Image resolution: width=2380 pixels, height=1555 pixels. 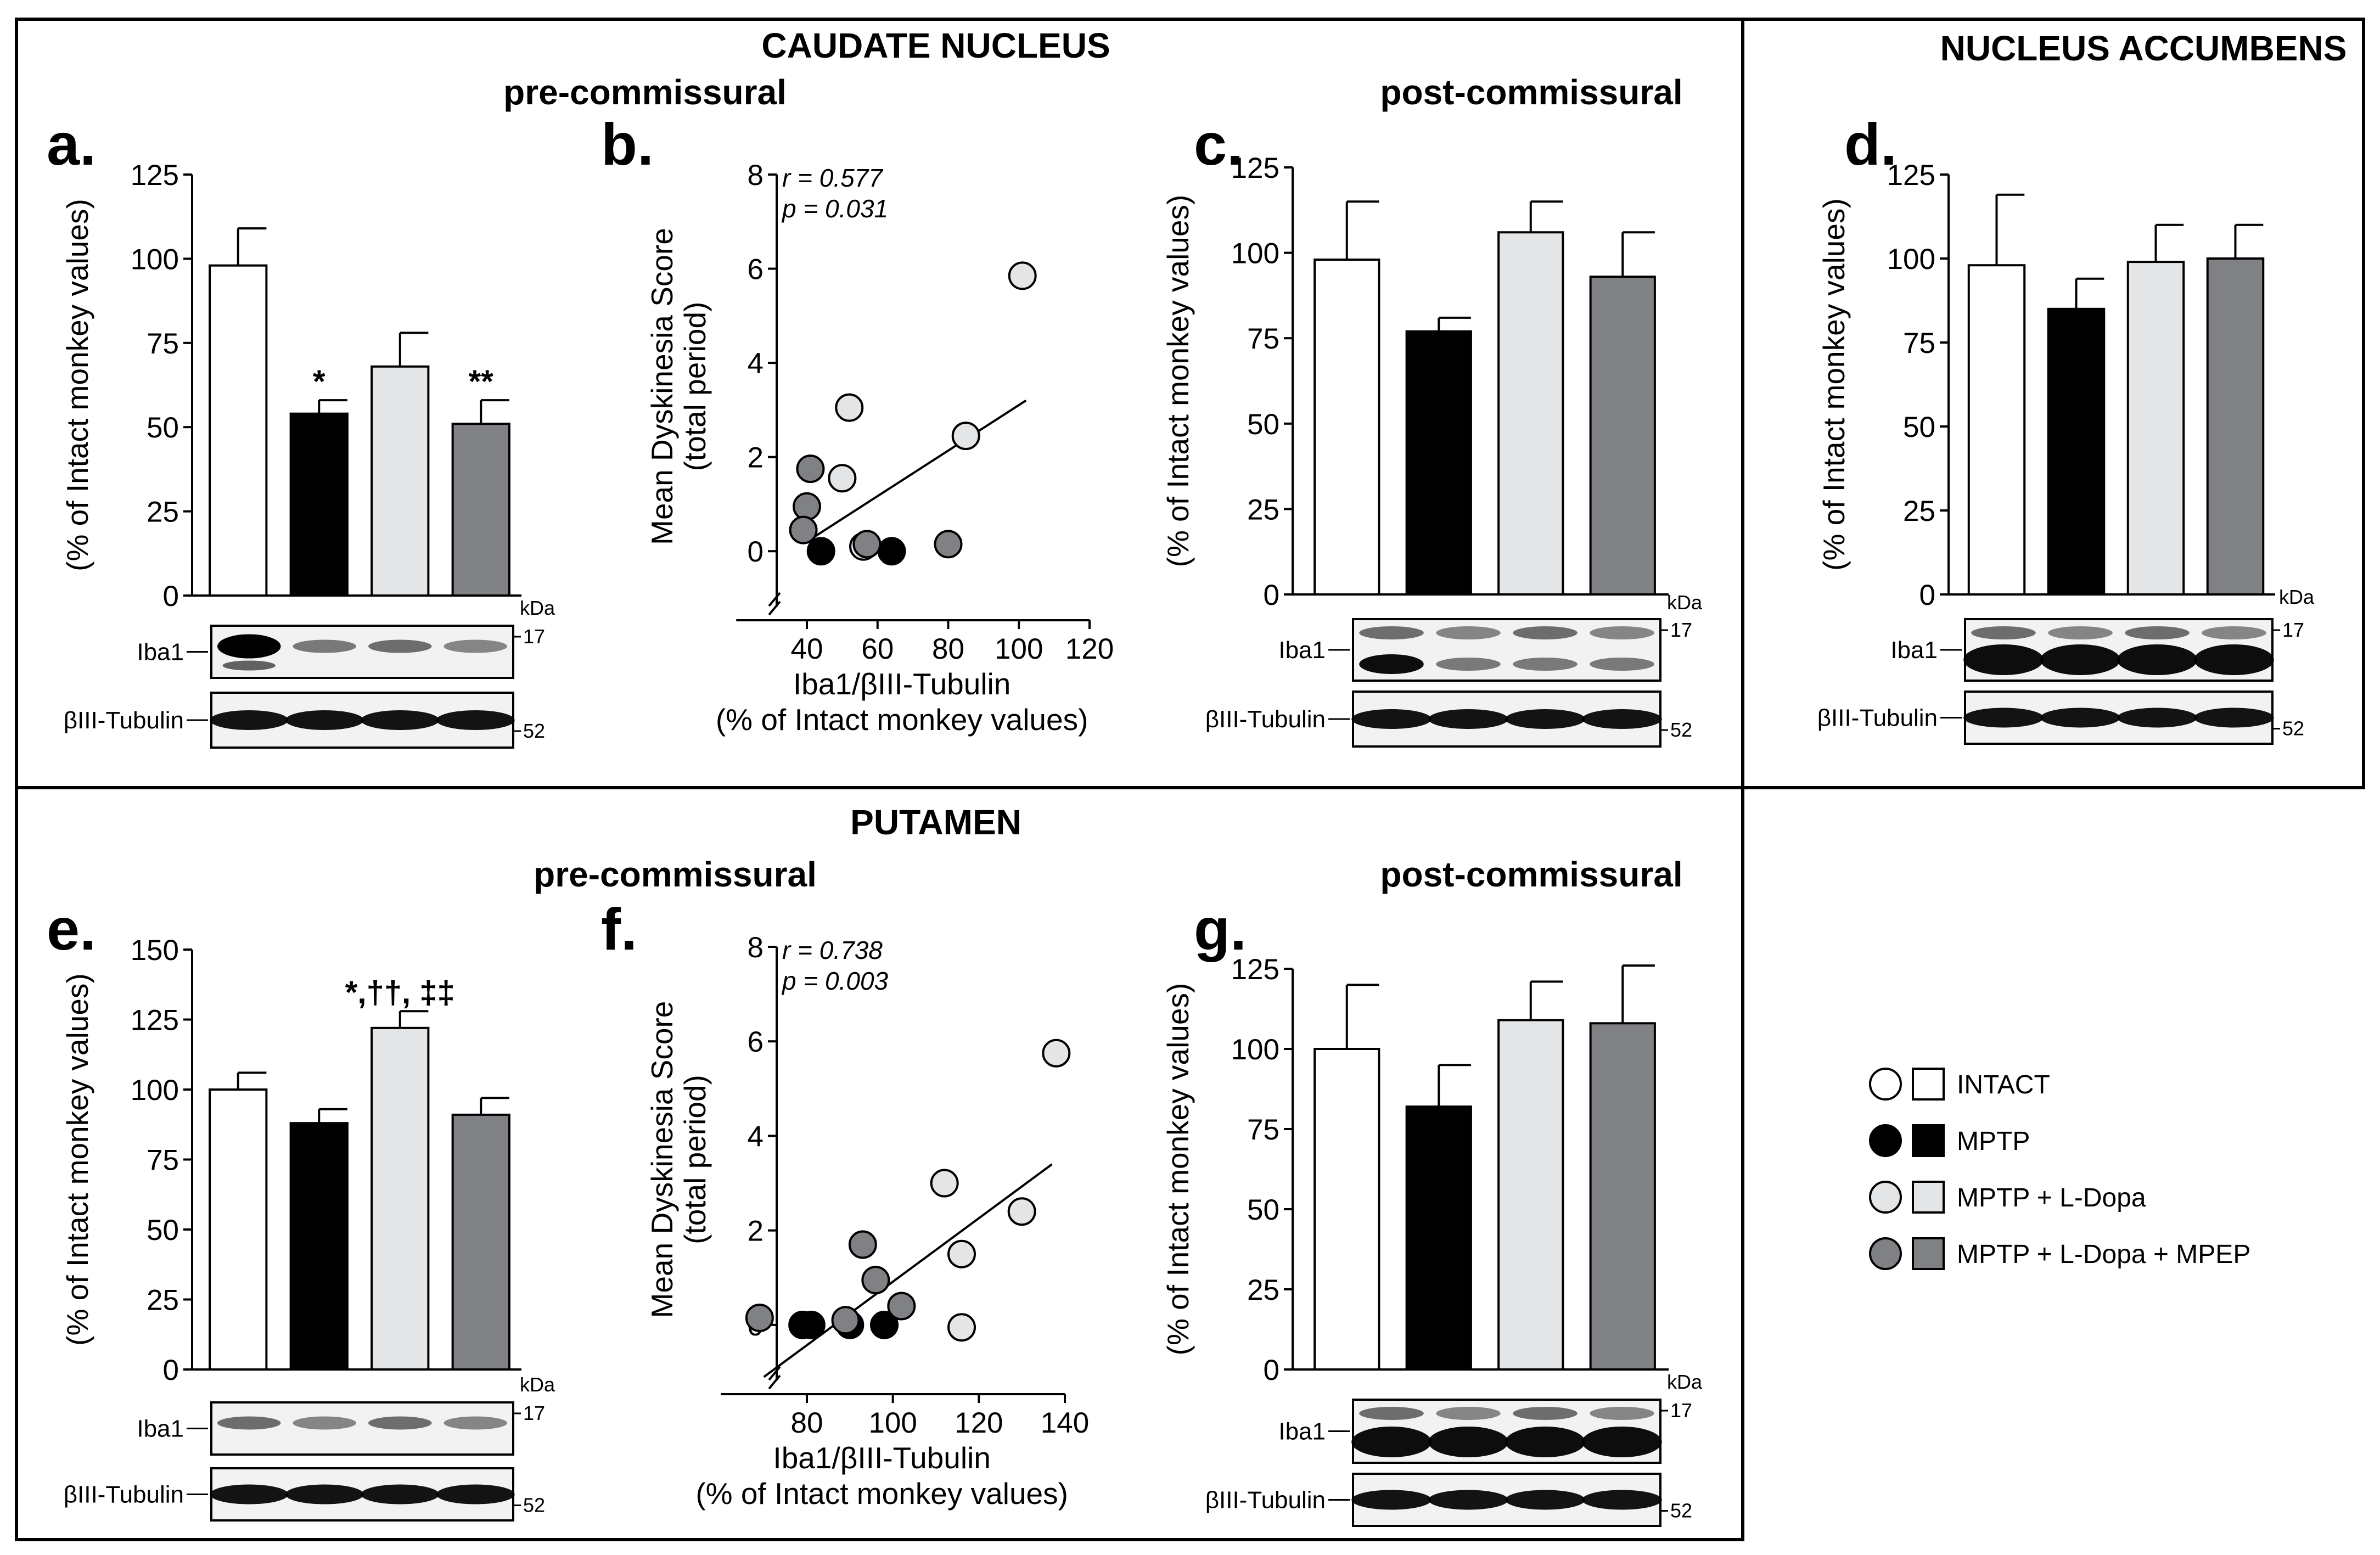 I want to click on e-y-tick-label: 25, so click(x=163, y=1301).